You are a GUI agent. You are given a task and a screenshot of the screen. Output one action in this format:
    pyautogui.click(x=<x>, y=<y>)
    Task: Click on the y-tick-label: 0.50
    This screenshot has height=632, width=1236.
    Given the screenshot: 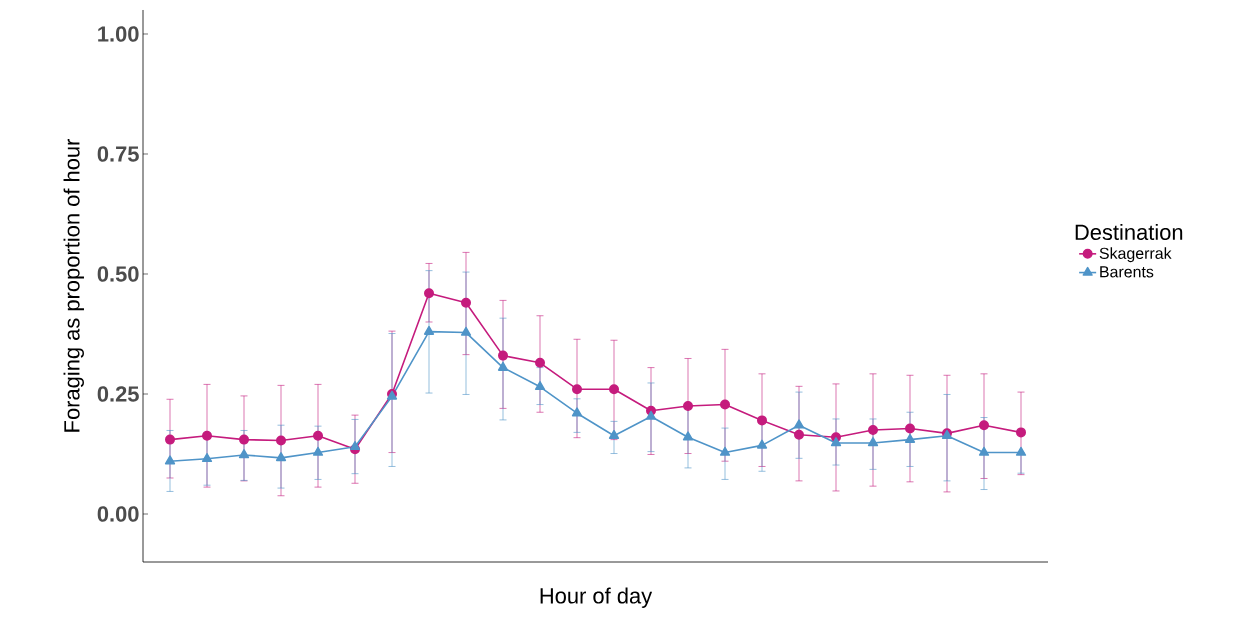 What is the action you would take?
    pyautogui.click(x=118, y=274)
    